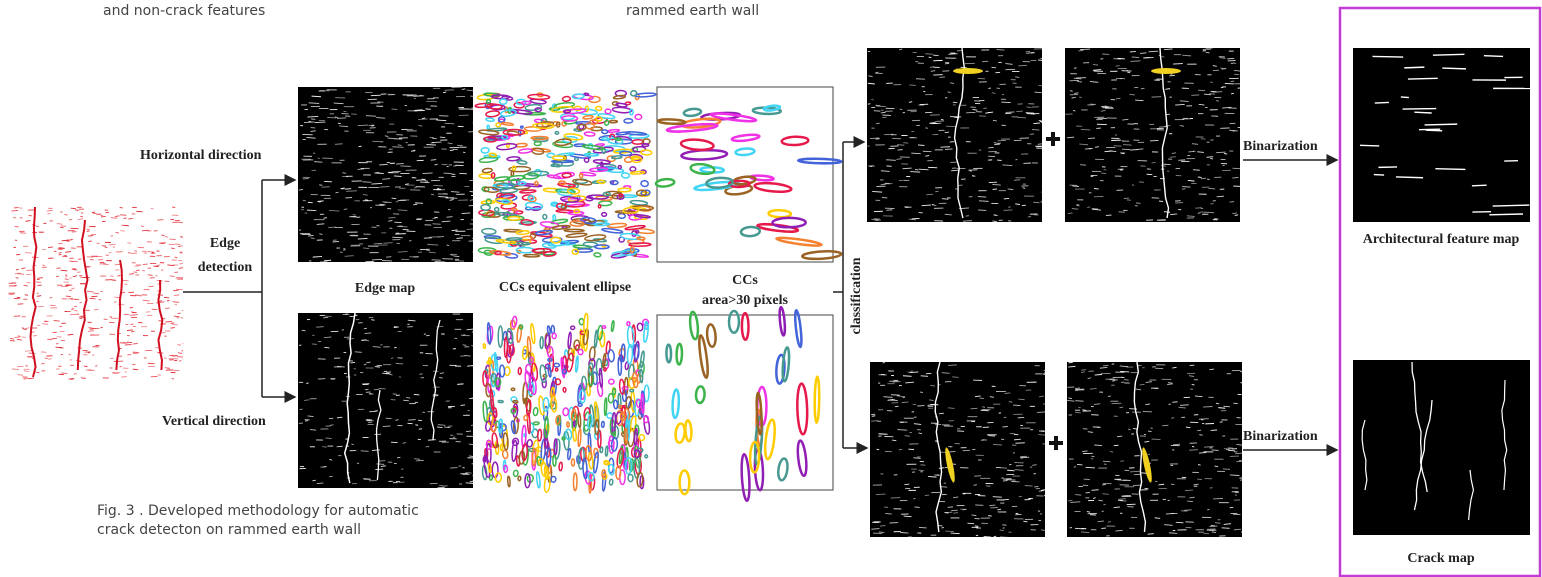 The width and height of the screenshot is (1542, 577). What do you see at coordinates (385, 174) in the screenshot?
I see `panel-bg` at bounding box center [385, 174].